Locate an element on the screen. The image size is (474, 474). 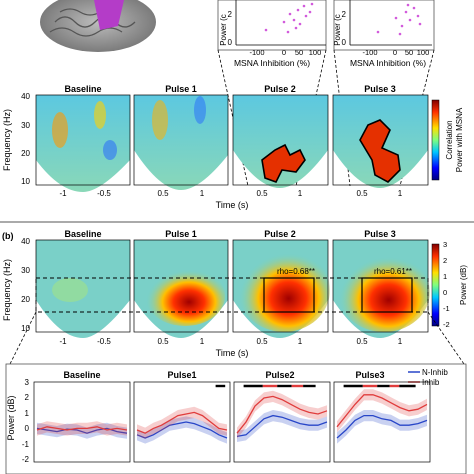
scatter2-xlabel: MSNA Inhibition (%) is located at coordinates (388, 63).